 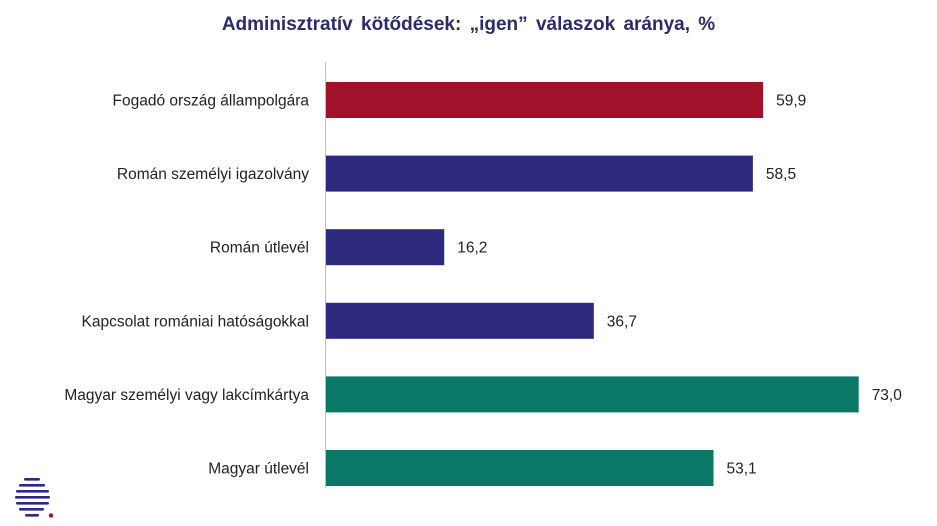 What do you see at coordinates (472, 248) in the screenshot?
I see `value-label: 16,2` at bounding box center [472, 248].